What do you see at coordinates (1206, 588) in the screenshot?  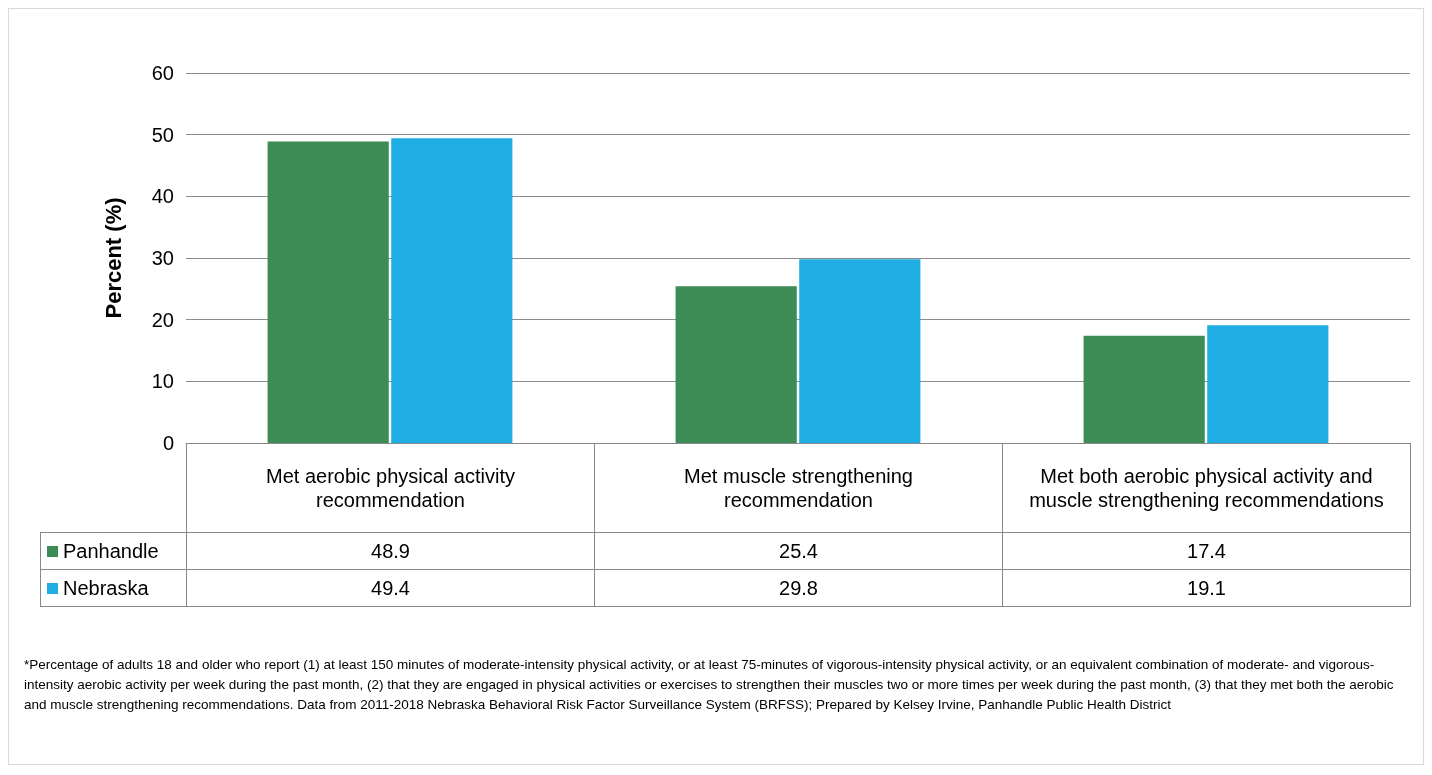 I see `data-label: 19.1` at bounding box center [1206, 588].